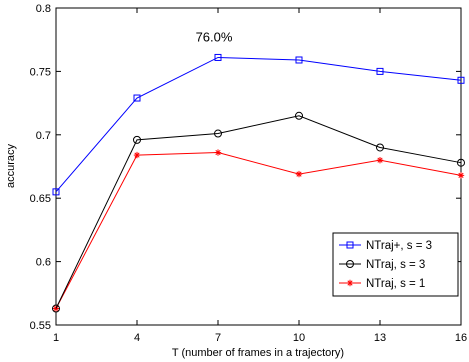  What do you see at coordinates (43, 136) in the screenshot?
I see `y-tick-label: 0.7` at bounding box center [43, 136].